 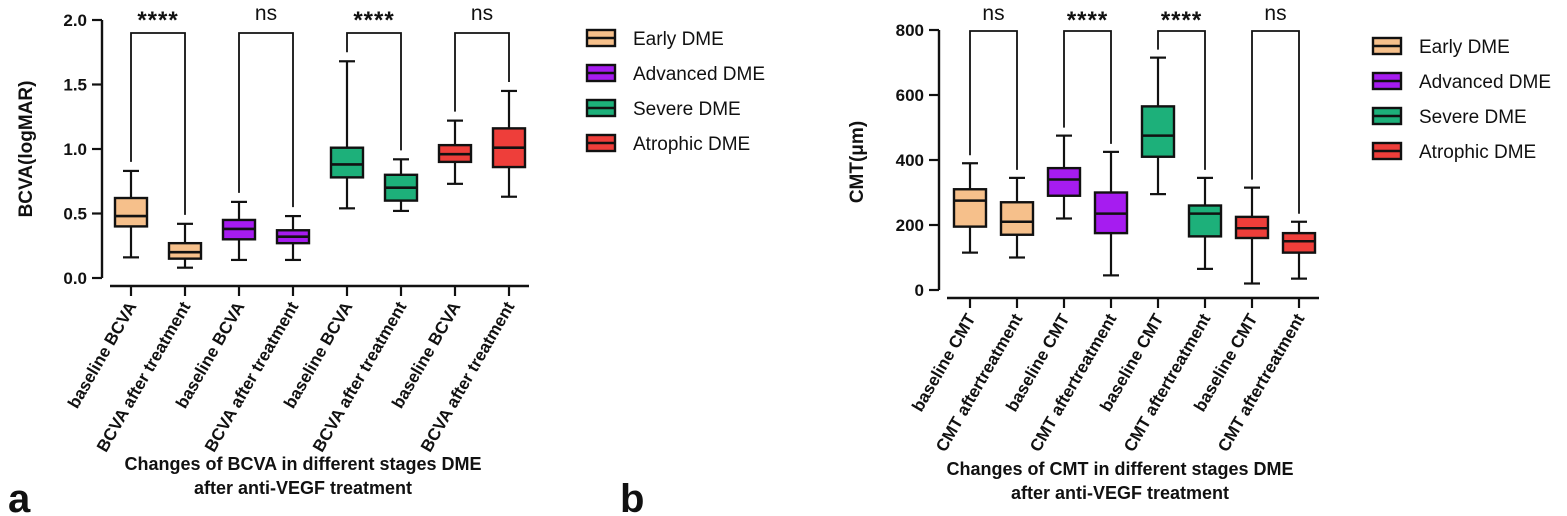 What do you see at coordinates (910, 95) in the screenshot?
I see `y-tick-label: 600` at bounding box center [910, 95].